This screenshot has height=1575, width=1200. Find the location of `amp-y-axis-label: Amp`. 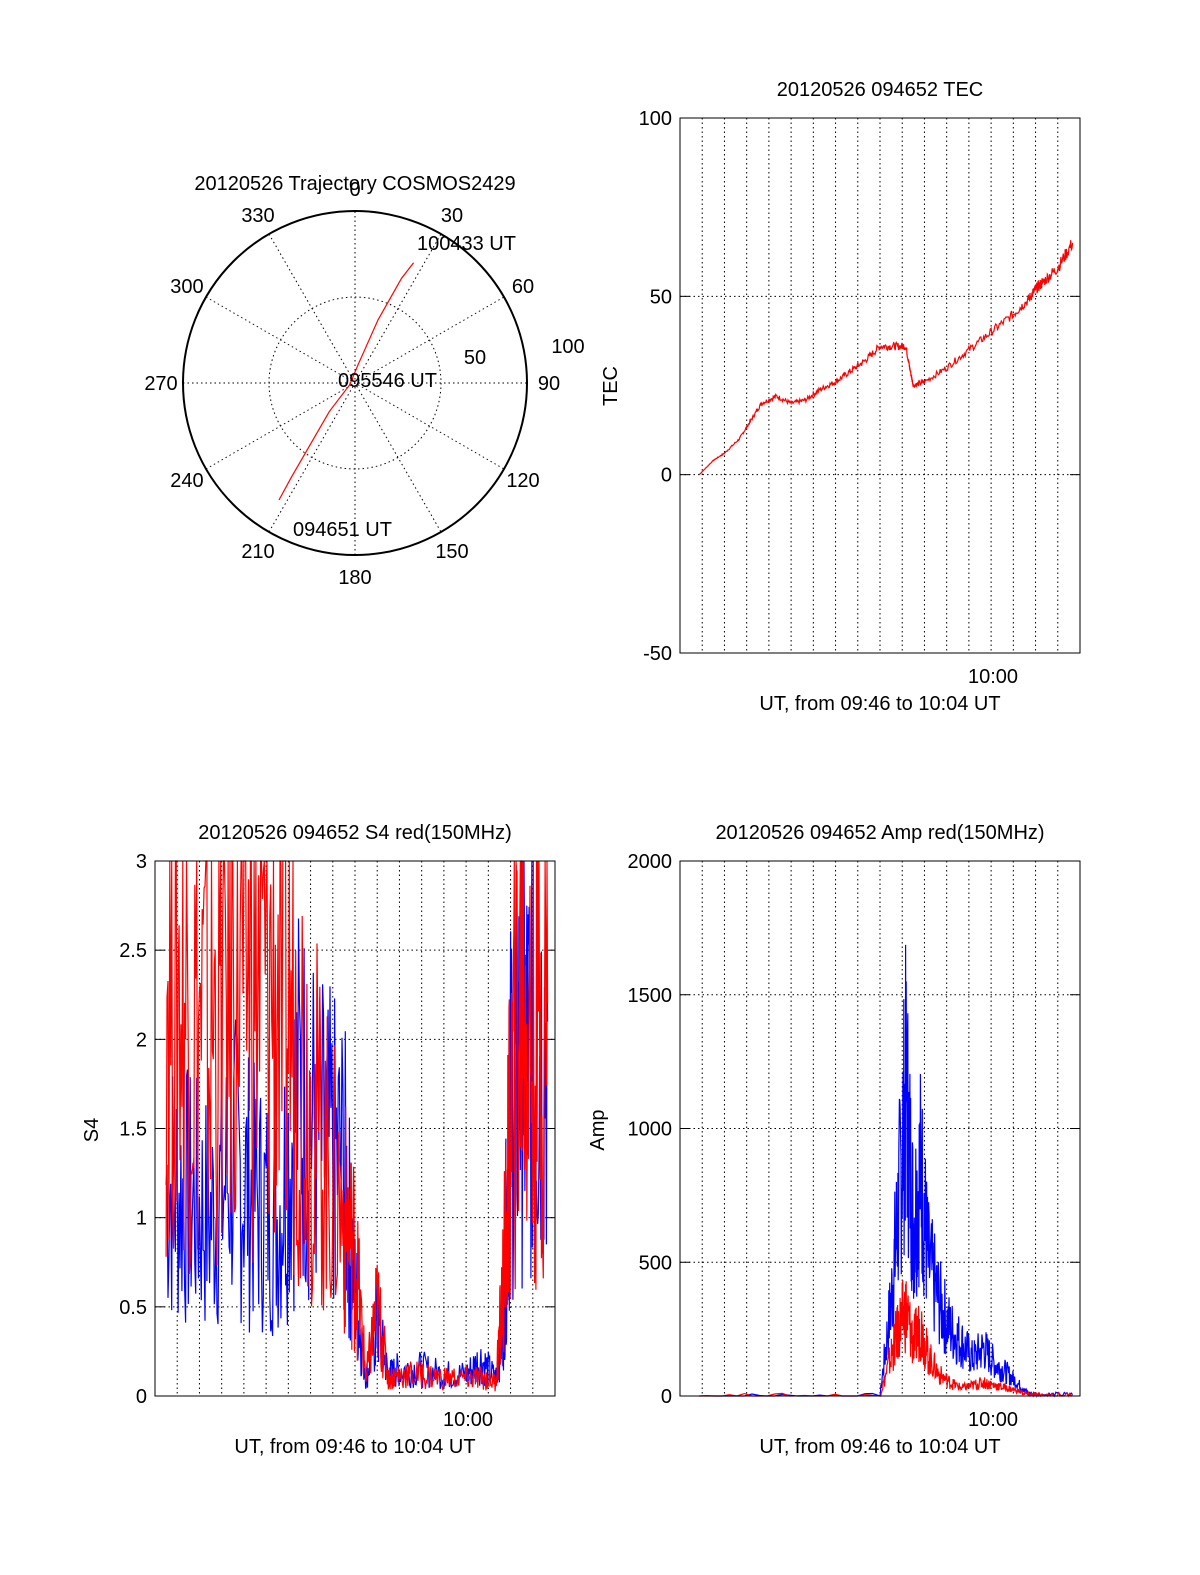

amp-y-axis-label: Amp is located at coordinates (598, 1129).